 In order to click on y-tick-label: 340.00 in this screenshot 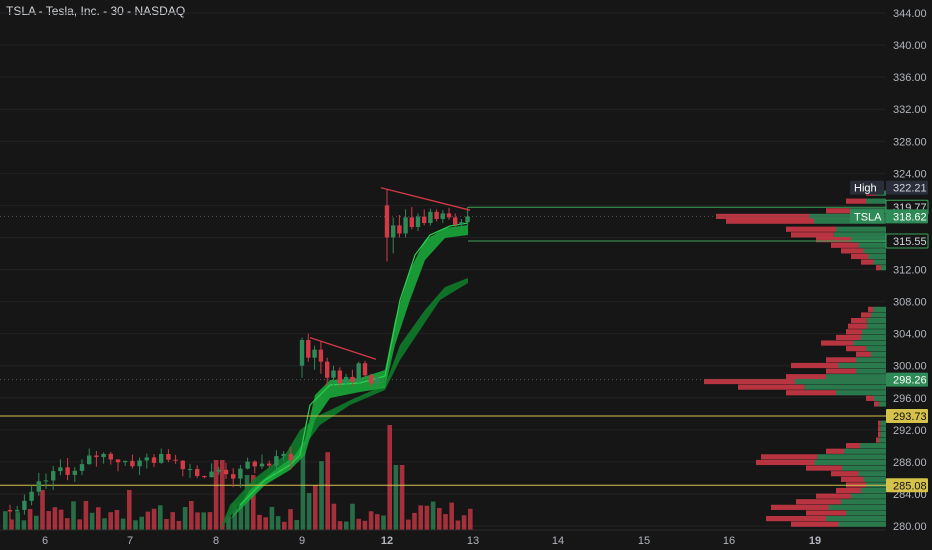, I will do `click(910, 46)`.